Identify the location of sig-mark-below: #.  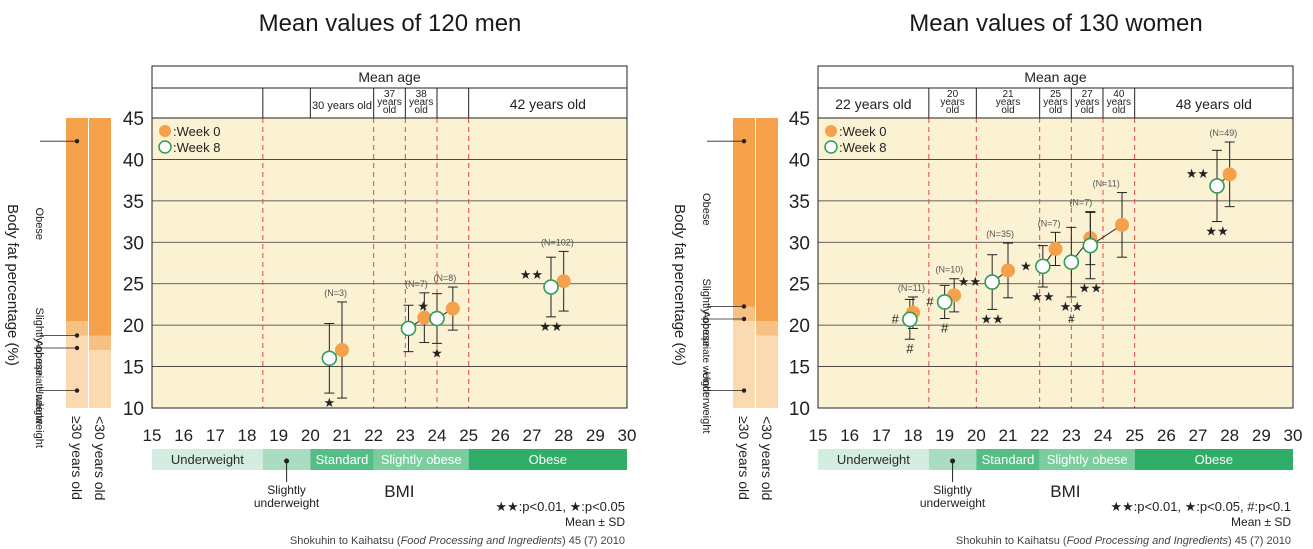
(945, 328).